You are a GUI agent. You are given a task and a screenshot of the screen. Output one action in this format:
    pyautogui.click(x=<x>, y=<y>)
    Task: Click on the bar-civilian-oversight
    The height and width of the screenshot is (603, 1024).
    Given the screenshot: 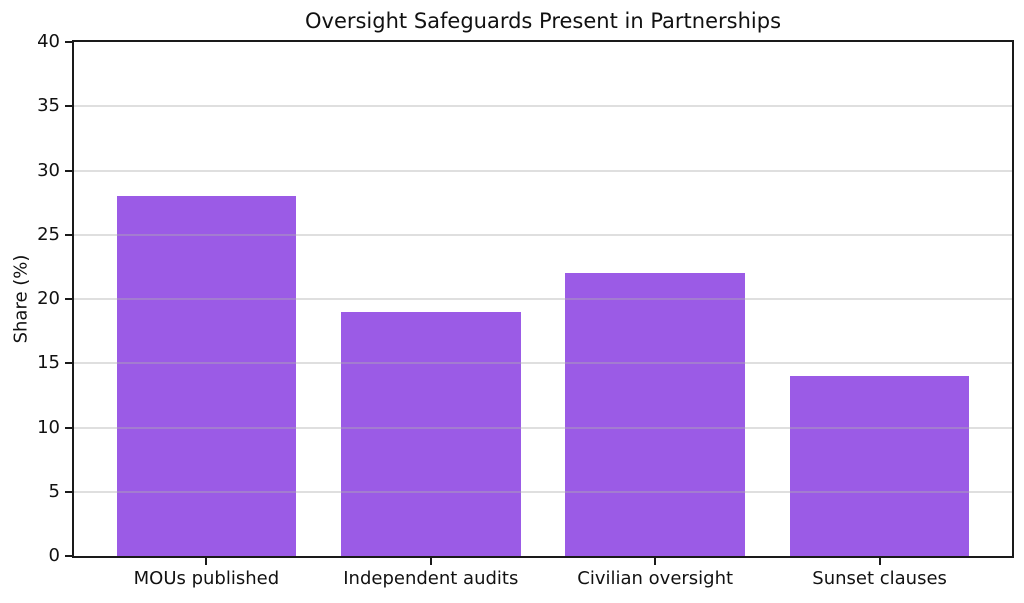 What is the action you would take?
    pyautogui.click(x=655, y=414)
    